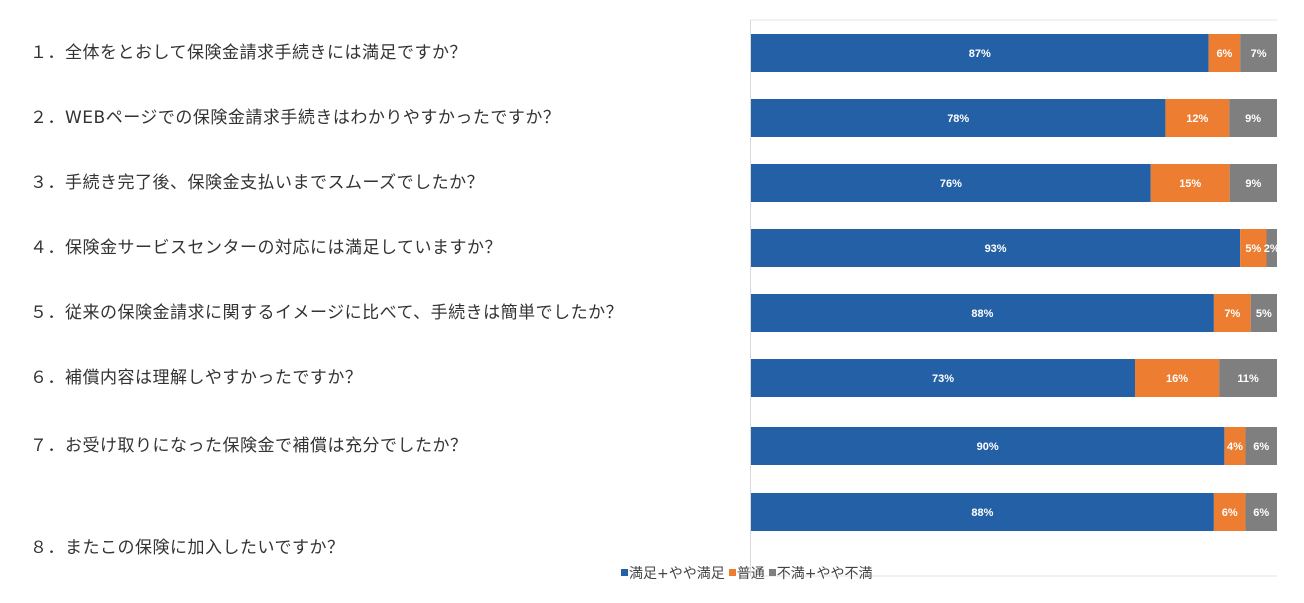  I want to click on data-label-dissatisfied: 5%, so click(1264, 314).